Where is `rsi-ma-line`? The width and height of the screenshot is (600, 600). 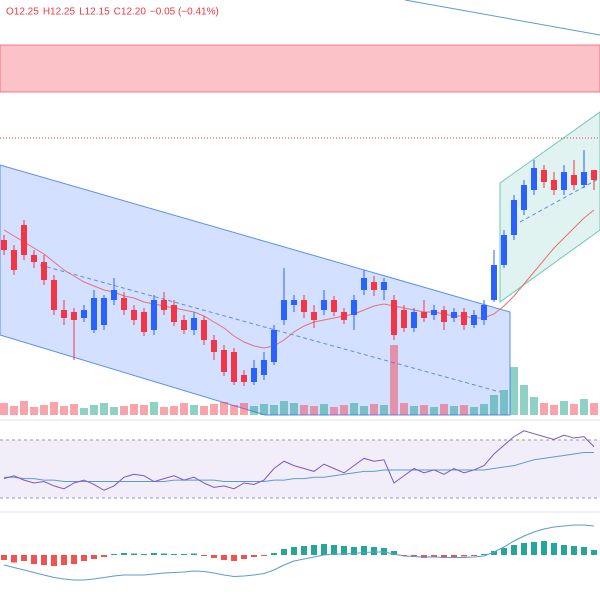 rsi-ma-line is located at coordinates (299, 467).